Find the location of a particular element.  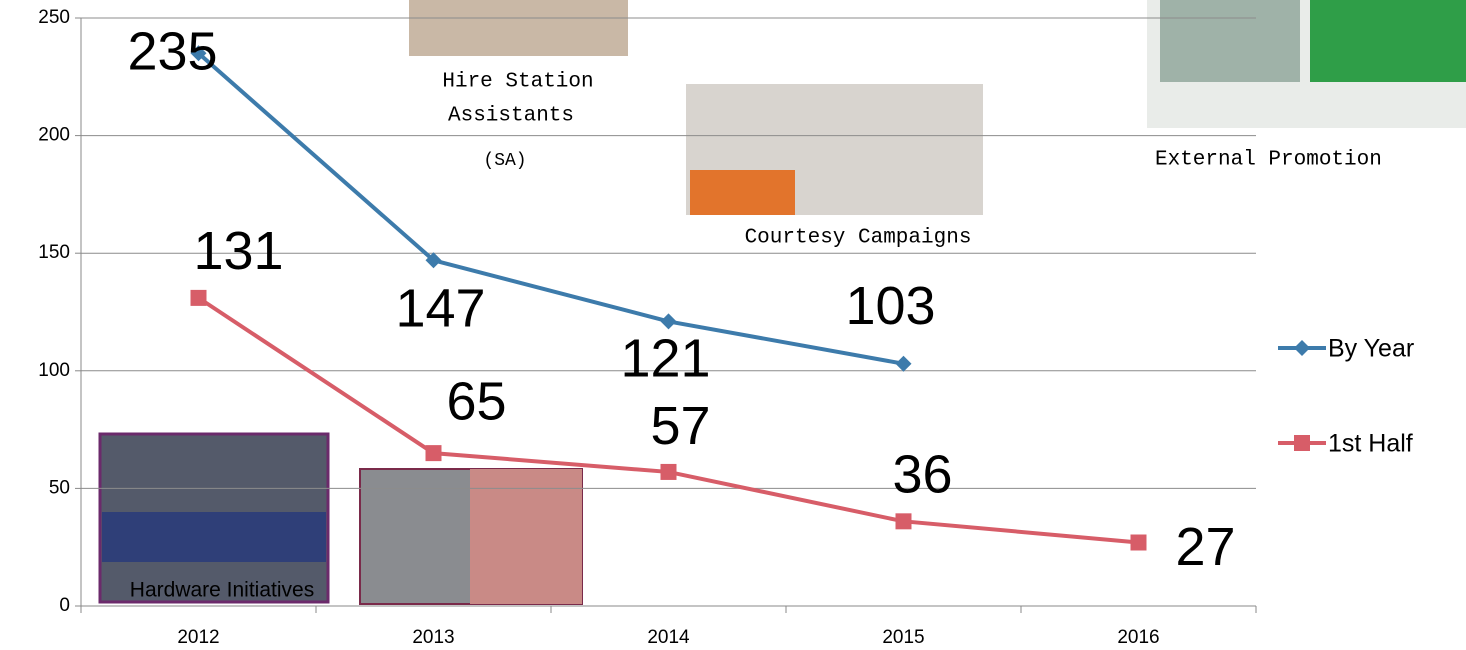

data-label: 65 is located at coordinates (476, 401).